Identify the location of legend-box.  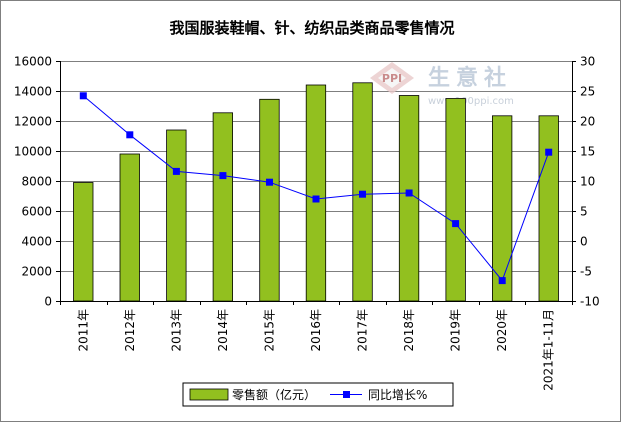
(318, 394).